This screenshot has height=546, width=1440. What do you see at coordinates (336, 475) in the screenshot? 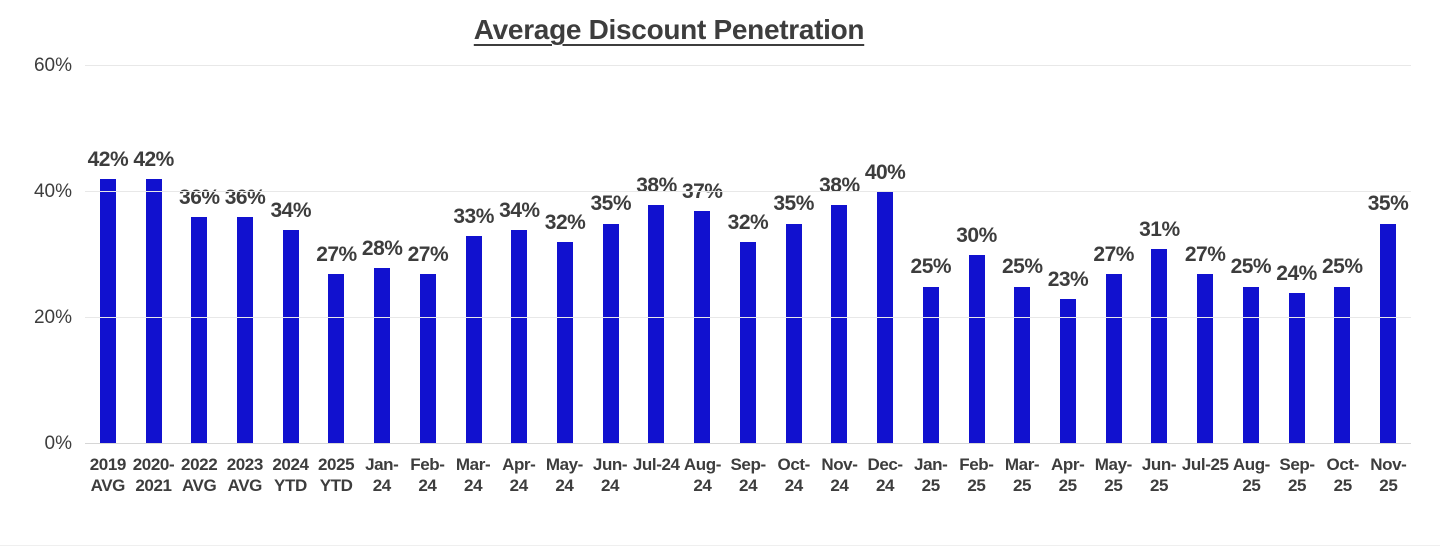
I see `x-tick-label: 2025 YTD` at bounding box center [336, 475].